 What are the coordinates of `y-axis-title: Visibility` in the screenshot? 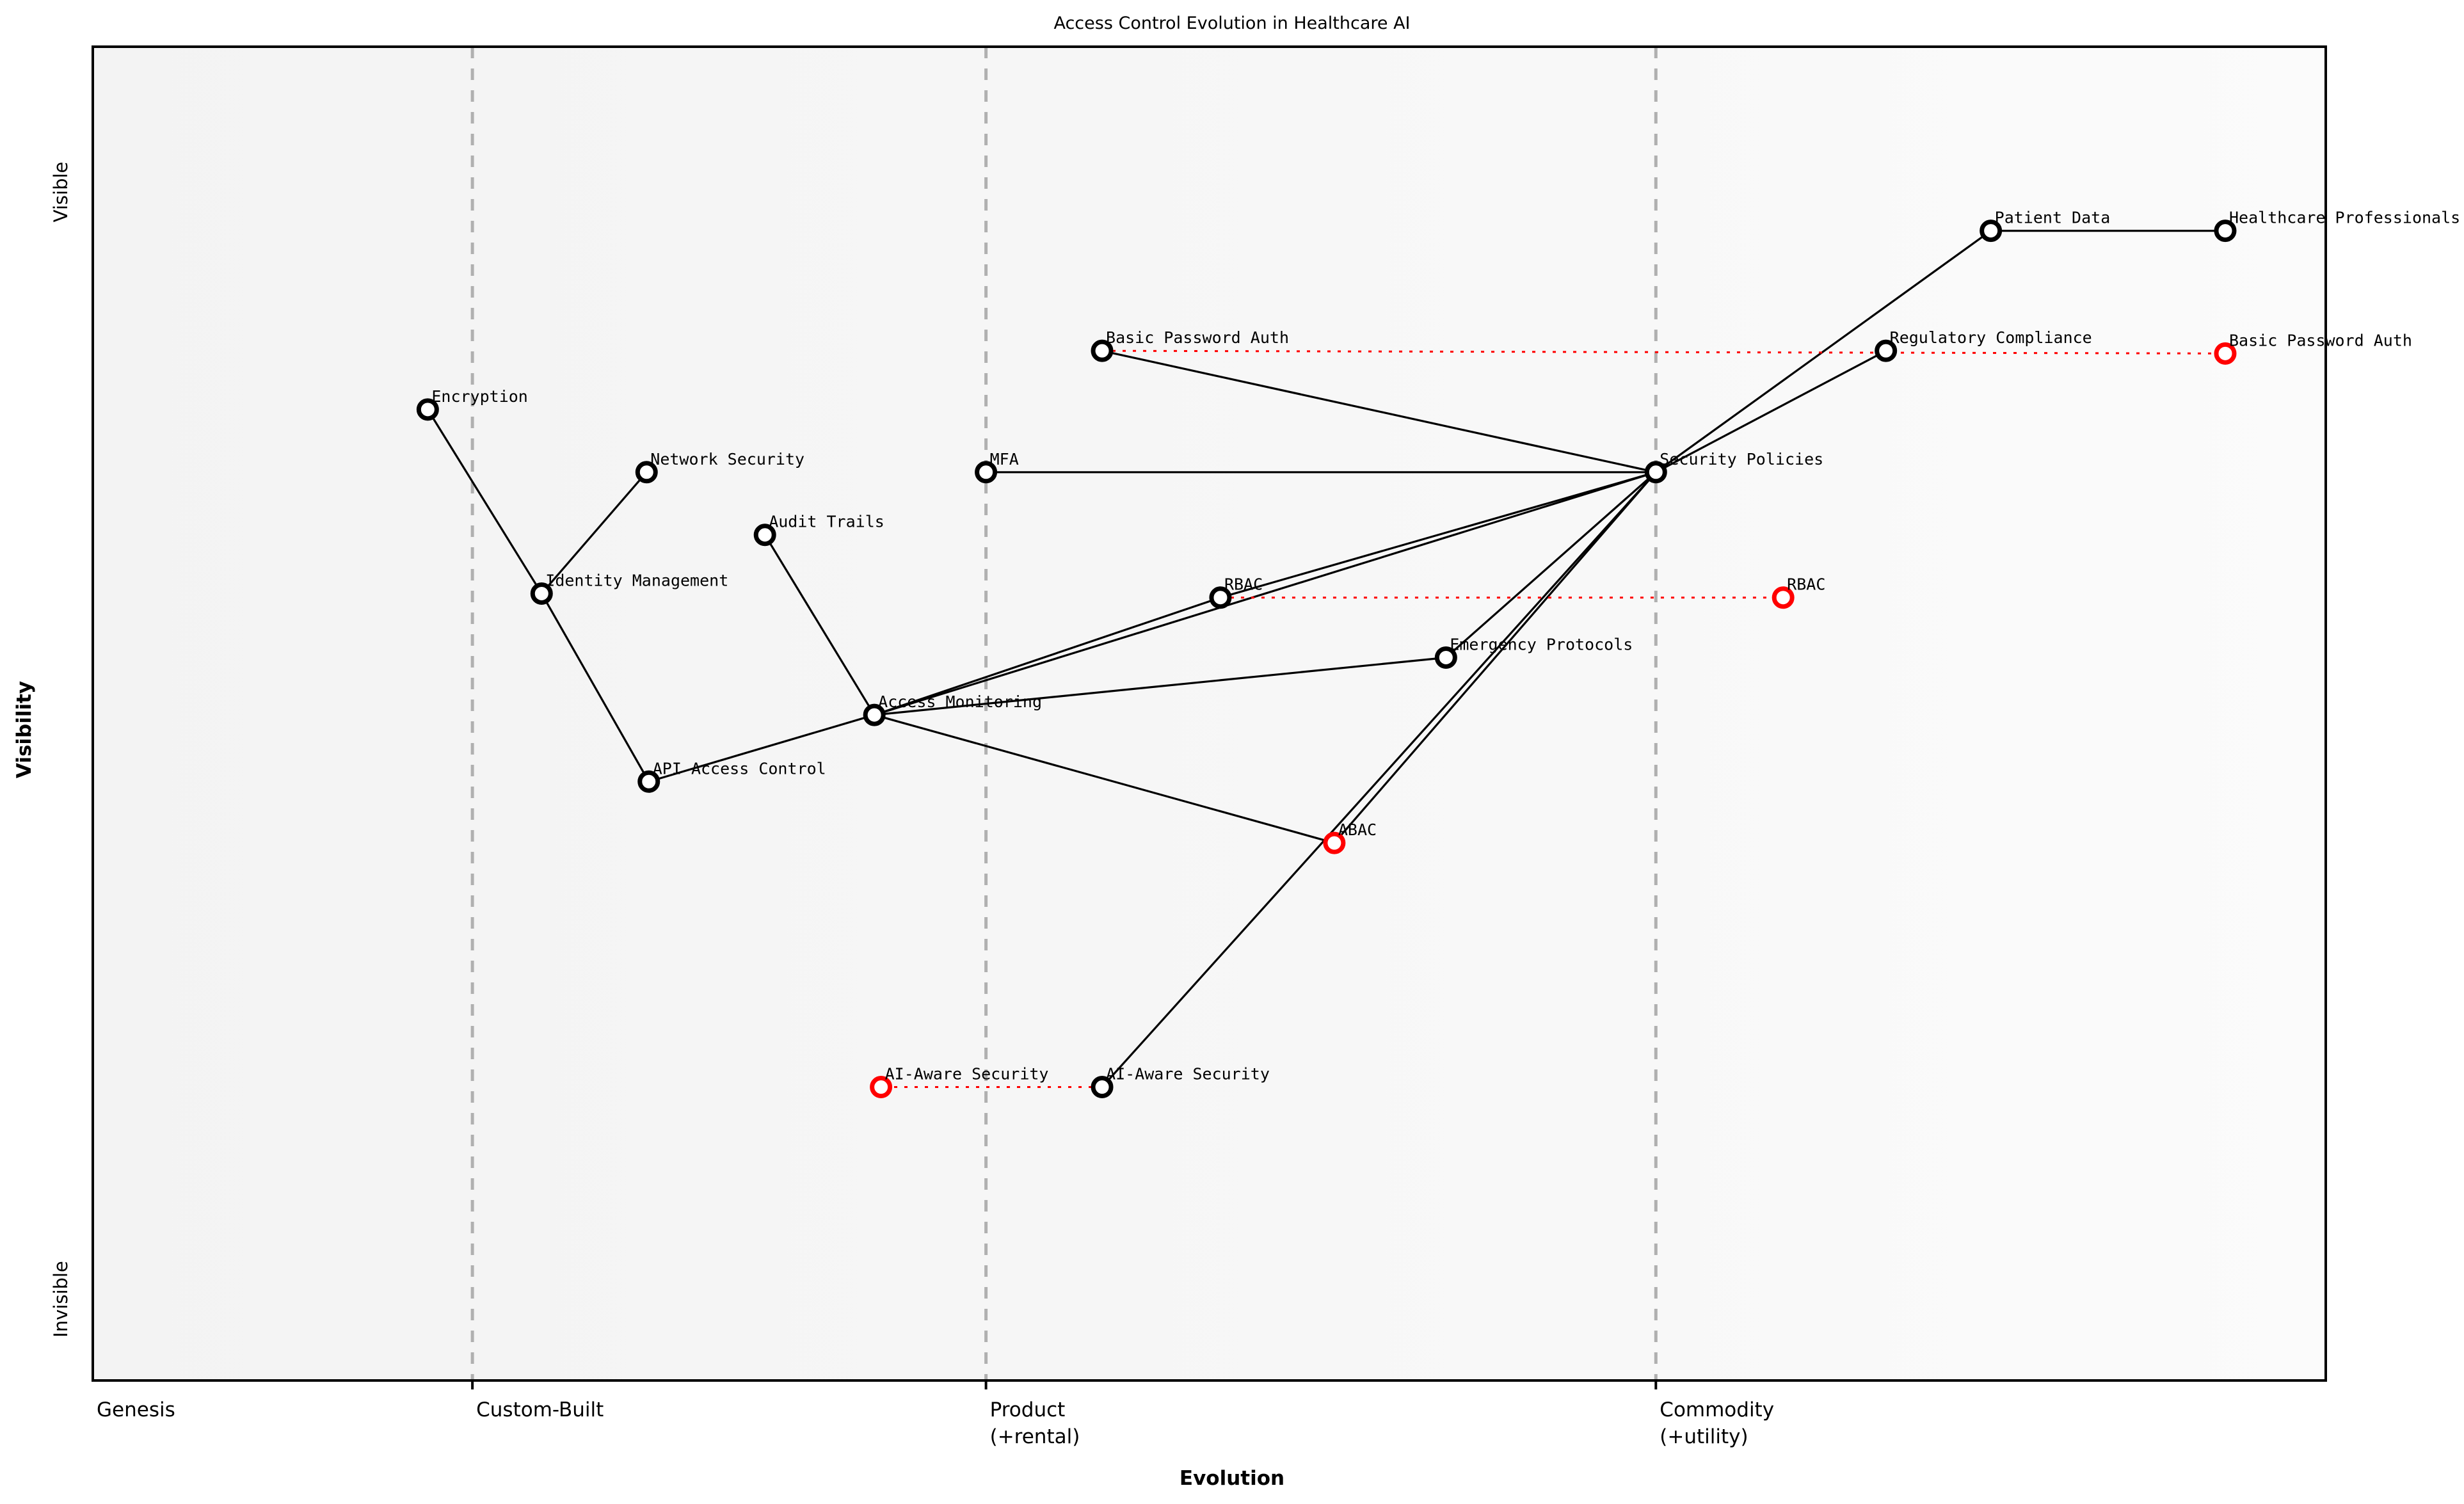 It's located at (24, 729).